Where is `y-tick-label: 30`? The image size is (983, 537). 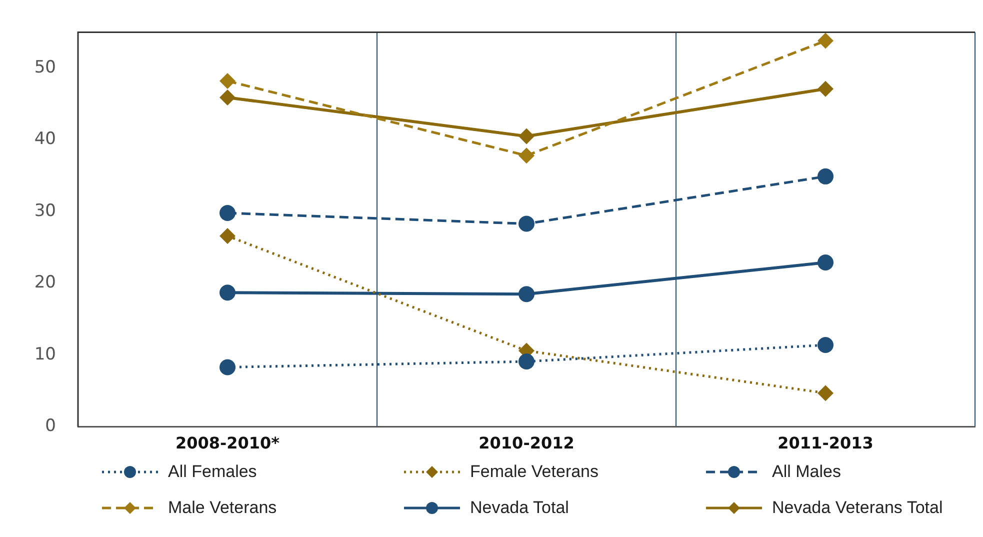 y-tick-label: 30 is located at coordinates (45, 210).